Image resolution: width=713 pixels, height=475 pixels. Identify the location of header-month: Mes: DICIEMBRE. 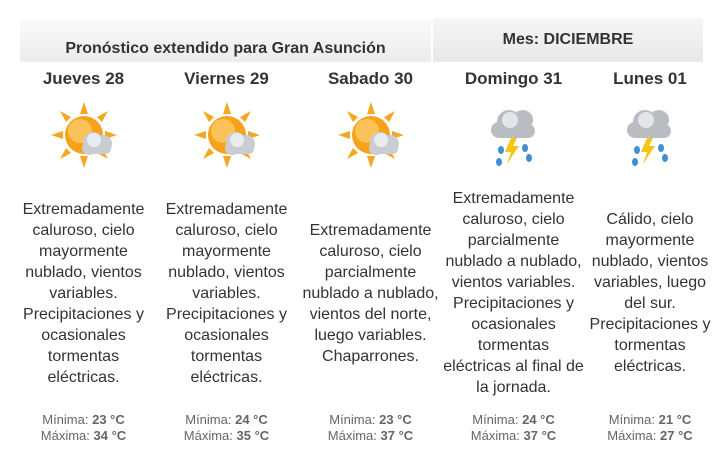
(568, 39).